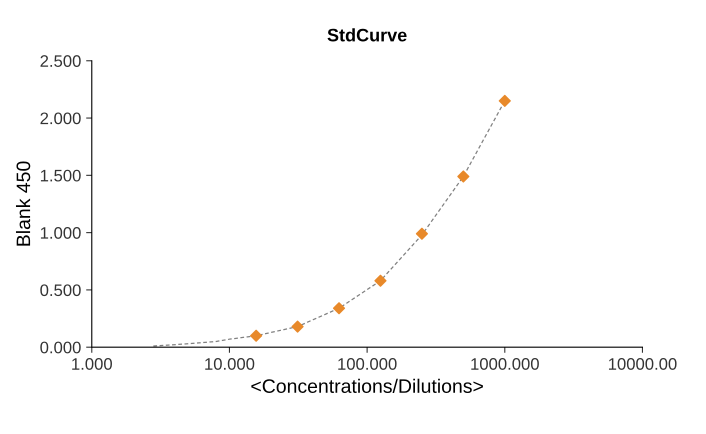 This screenshot has width=706, height=434. Describe the element at coordinates (60, 290) in the screenshot. I see `y-tick-label: 0.500` at that location.